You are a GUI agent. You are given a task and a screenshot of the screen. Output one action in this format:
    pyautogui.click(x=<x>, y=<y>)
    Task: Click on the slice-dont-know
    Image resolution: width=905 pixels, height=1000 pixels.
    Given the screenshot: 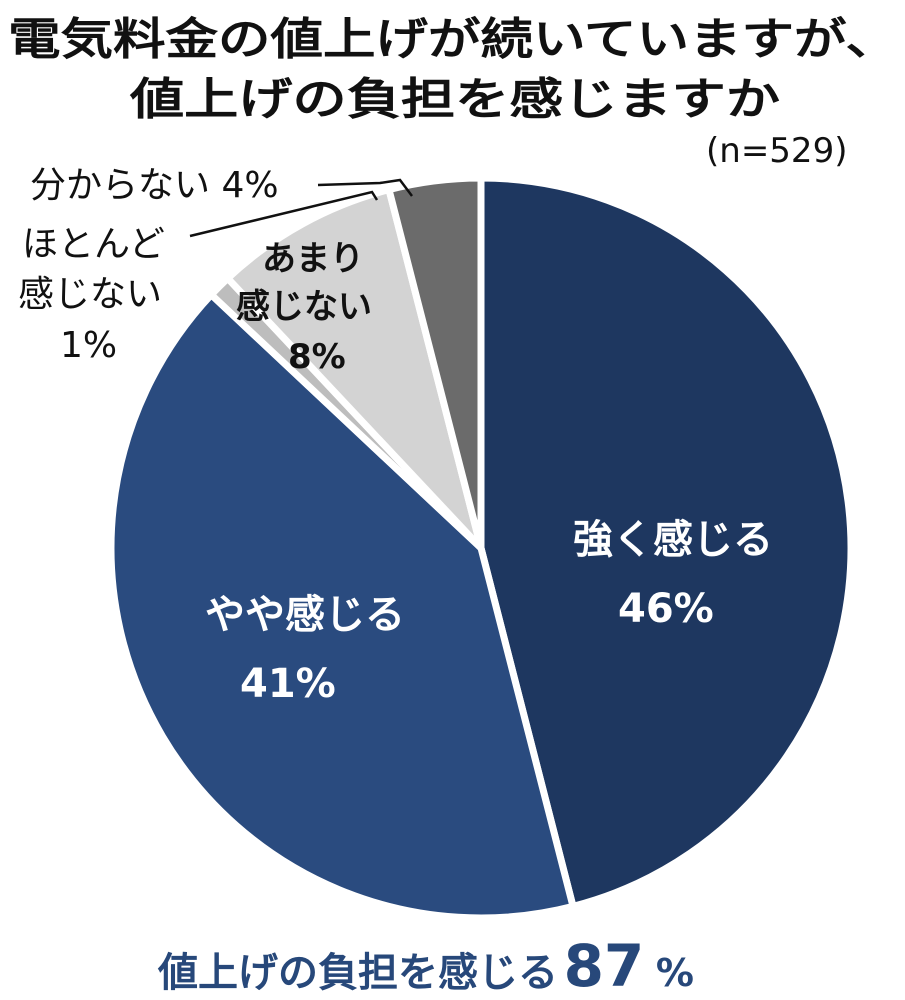 What is the action you would take?
    pyautogui.click(x=435, y=363)
    